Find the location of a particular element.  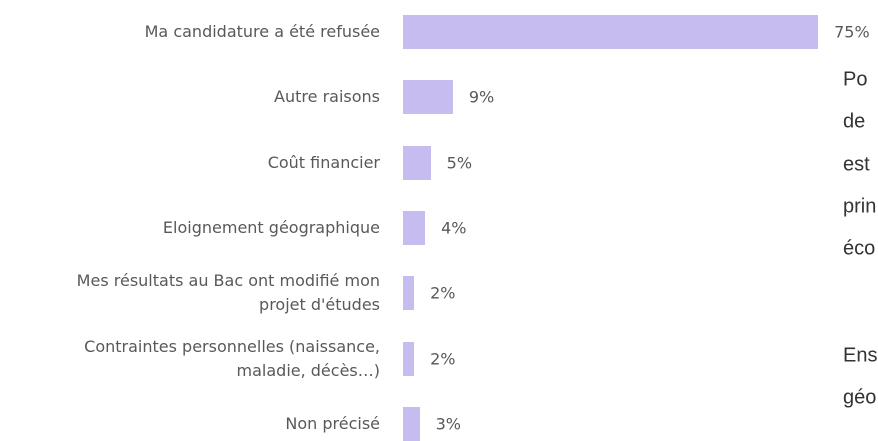

category-label: Coût financier is located at coordinates (323, 162).